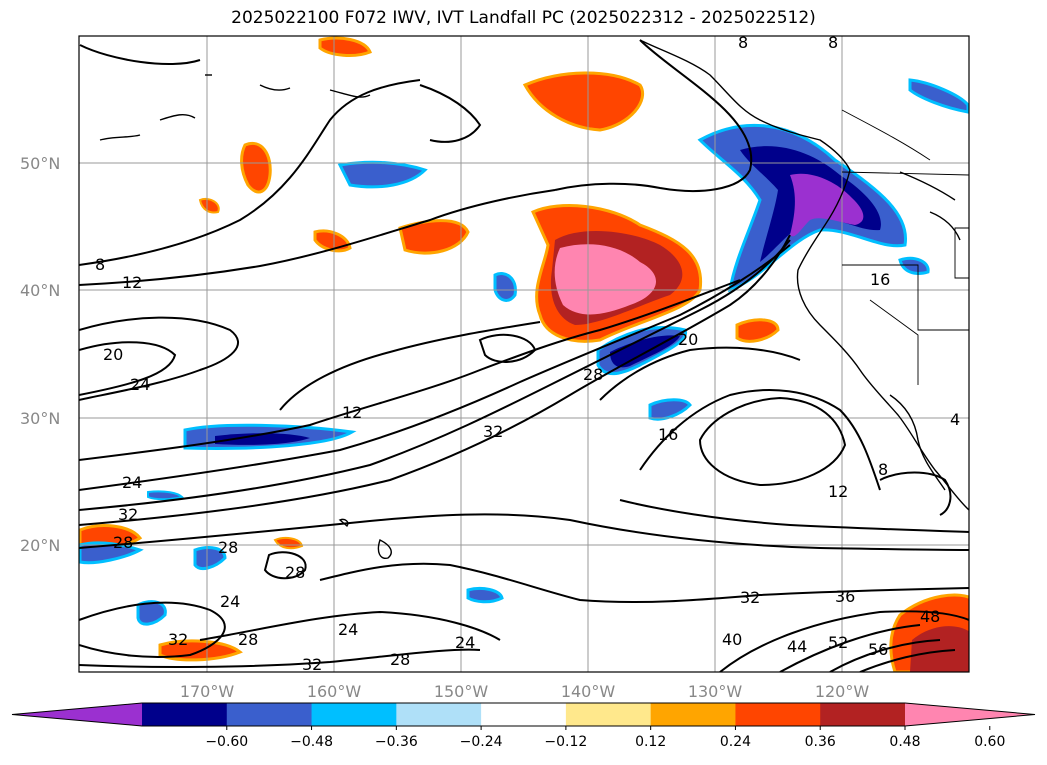 This screenshot has height=765, width=1047. Describe the element at coordinates (461, 691) in the screenshot. I see `lon-label: 150°W` at that location.